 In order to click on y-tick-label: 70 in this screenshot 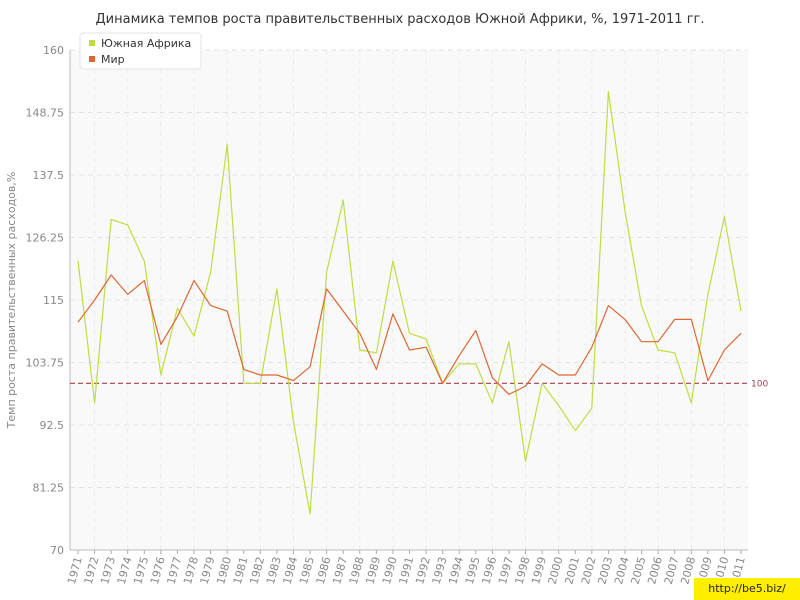, I will do `click(57, 550)`.